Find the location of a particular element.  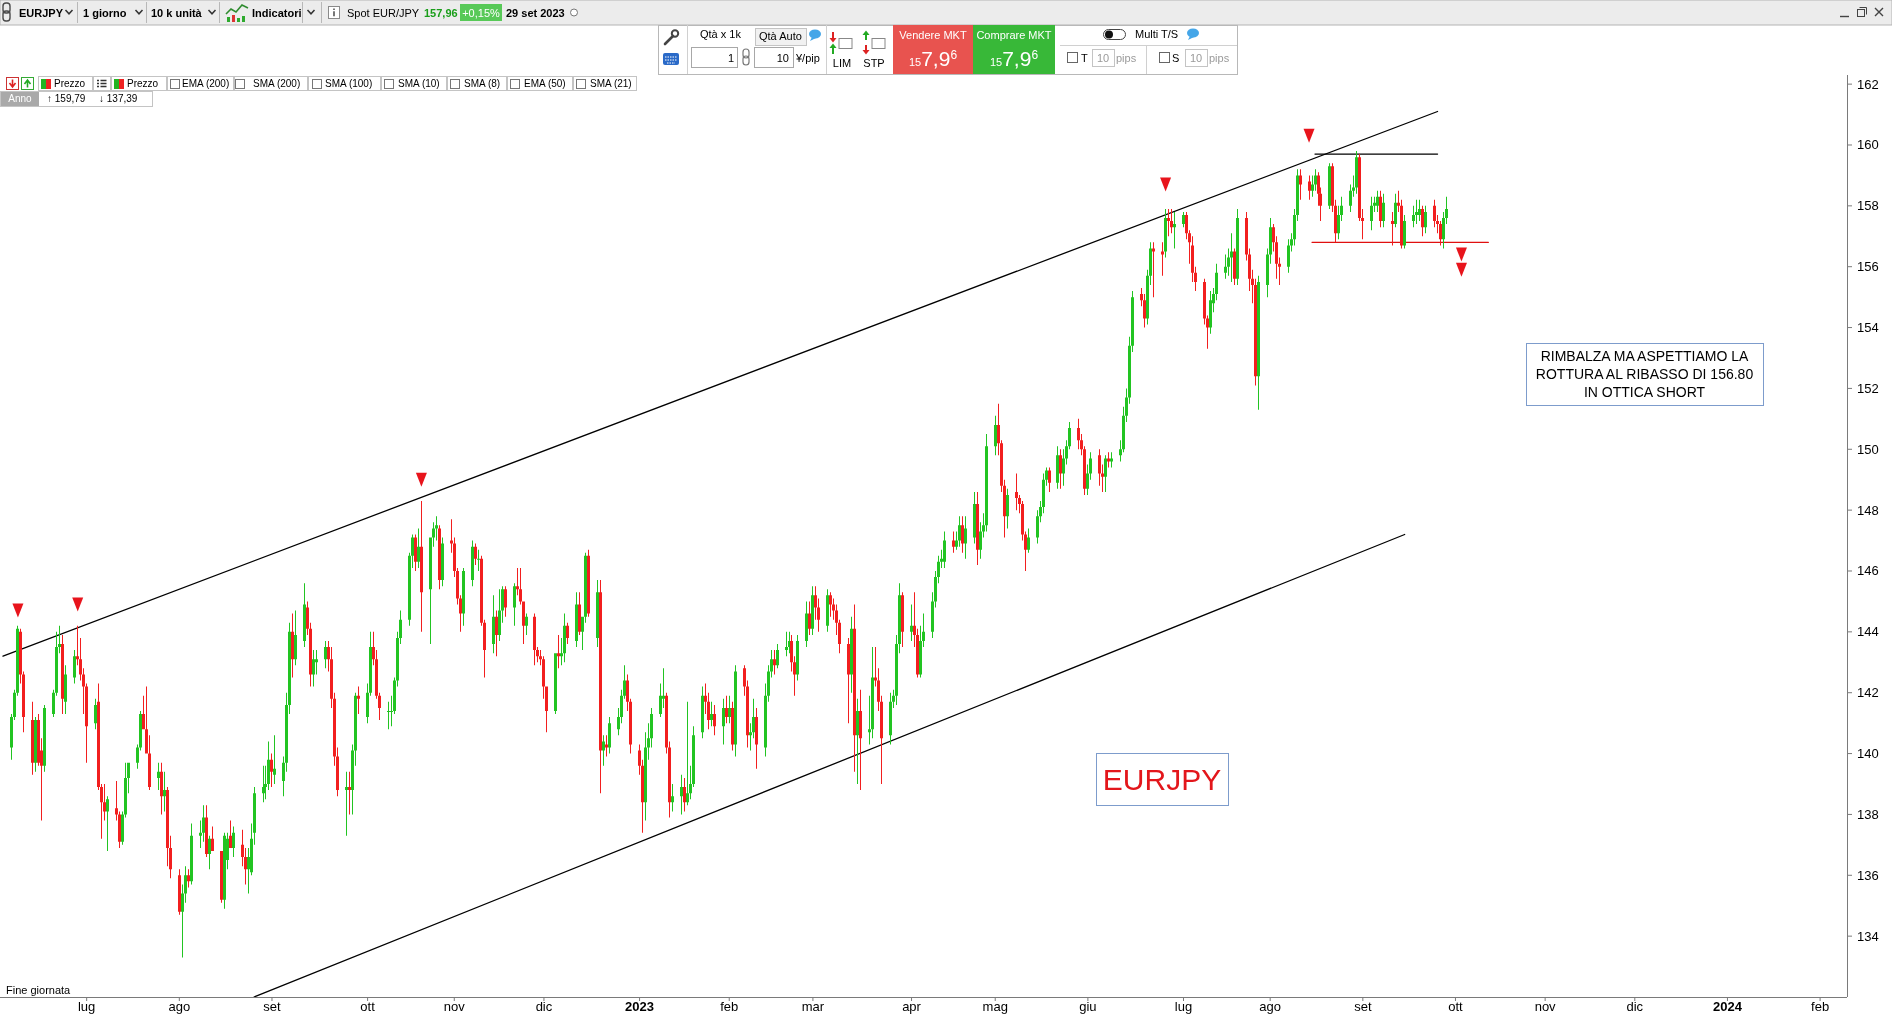

x-tick-label: mar is located at coordinates (813, 1006).